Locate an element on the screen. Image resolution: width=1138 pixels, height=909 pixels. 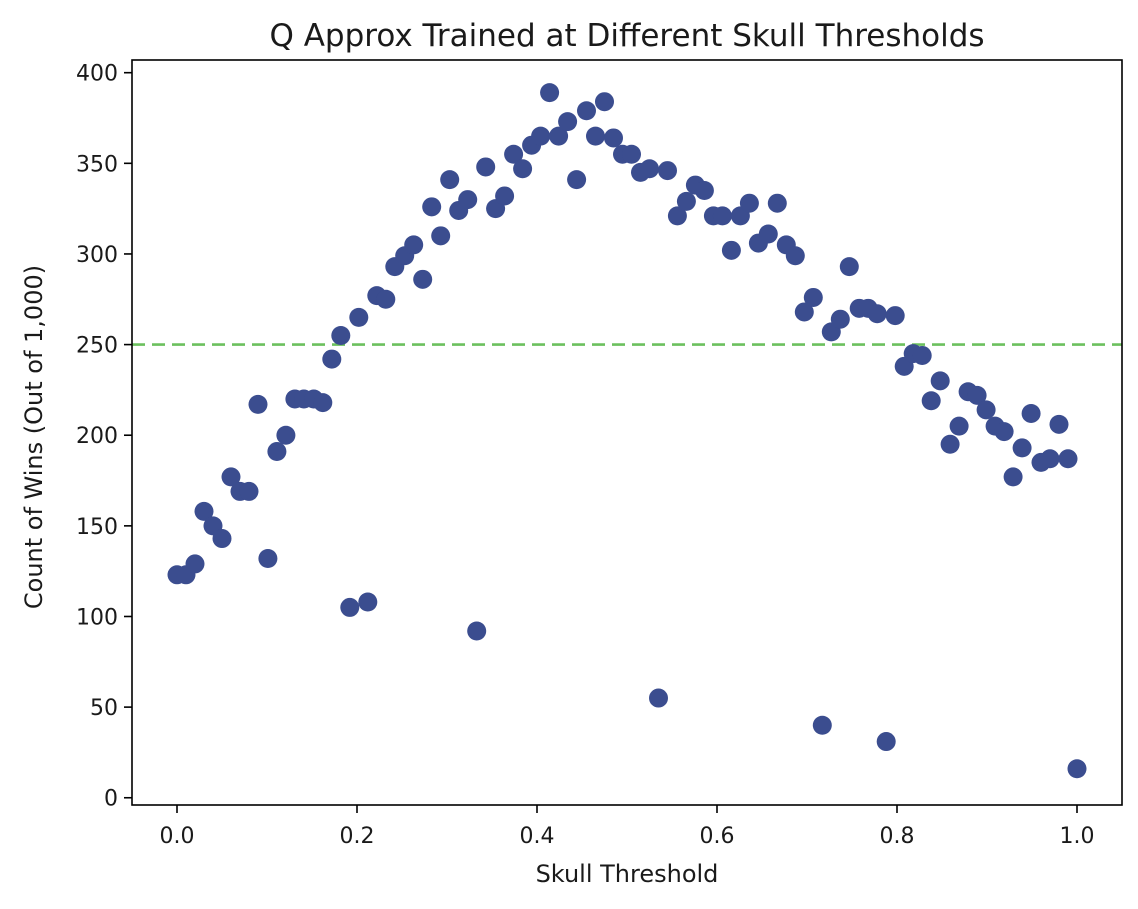
x-tick-label: 0.4 is located at coordinates (537, 836).